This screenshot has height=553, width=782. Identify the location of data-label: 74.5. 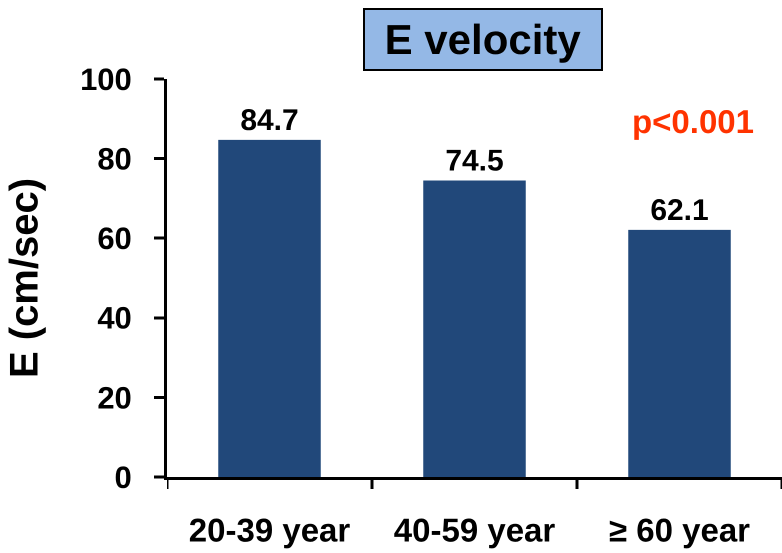
(474, 161).